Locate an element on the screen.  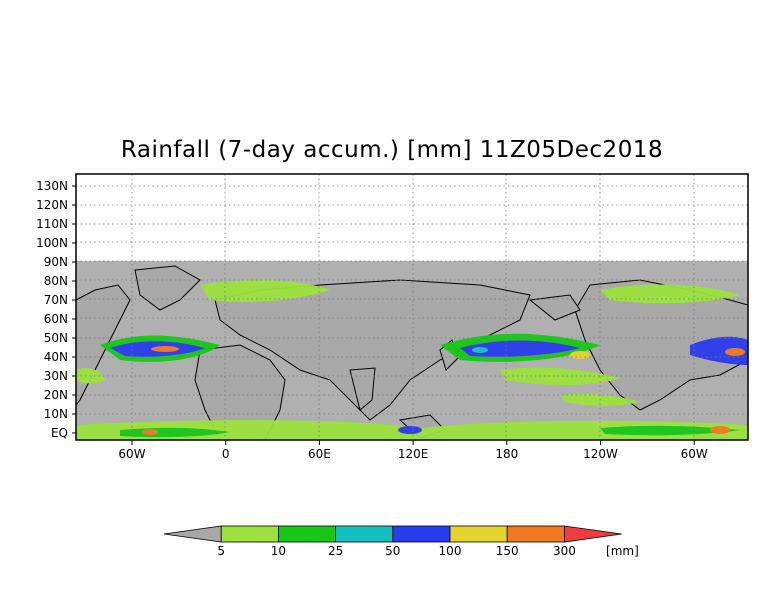
lon-tick-label: 0 is located at coordinates (226, 454).